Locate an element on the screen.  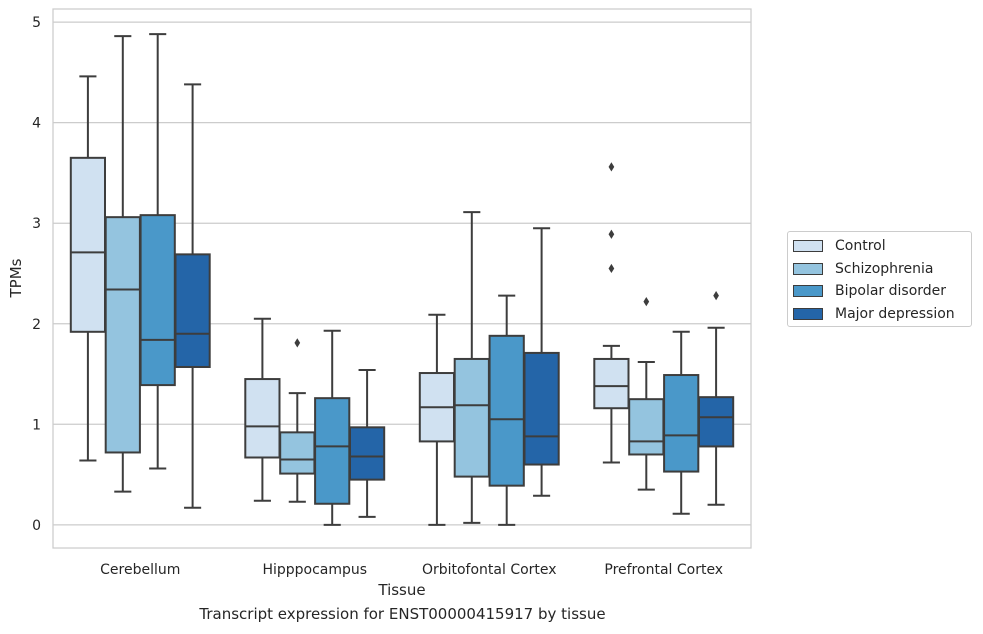
box-orbitofontal-cortex-control is located at coordinates (437, 419).